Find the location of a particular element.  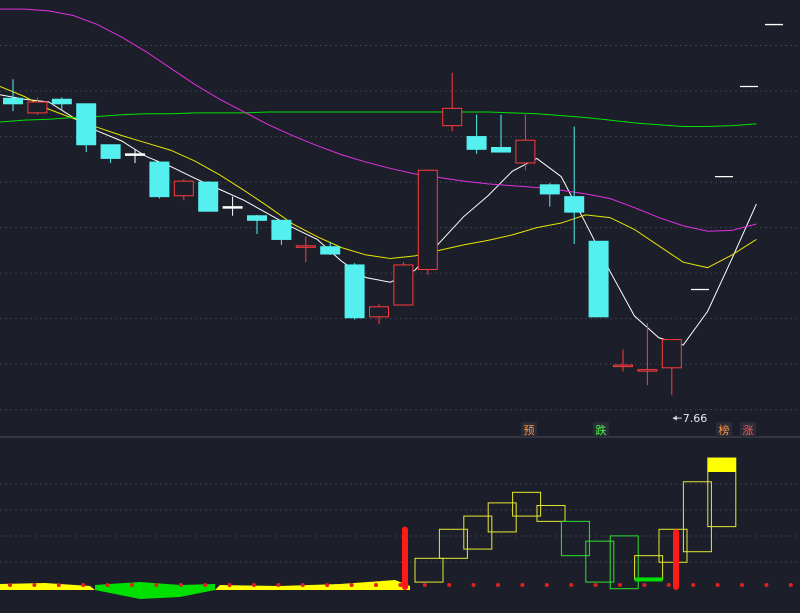

badge-label: 预 is located at coordinates (529, 430).